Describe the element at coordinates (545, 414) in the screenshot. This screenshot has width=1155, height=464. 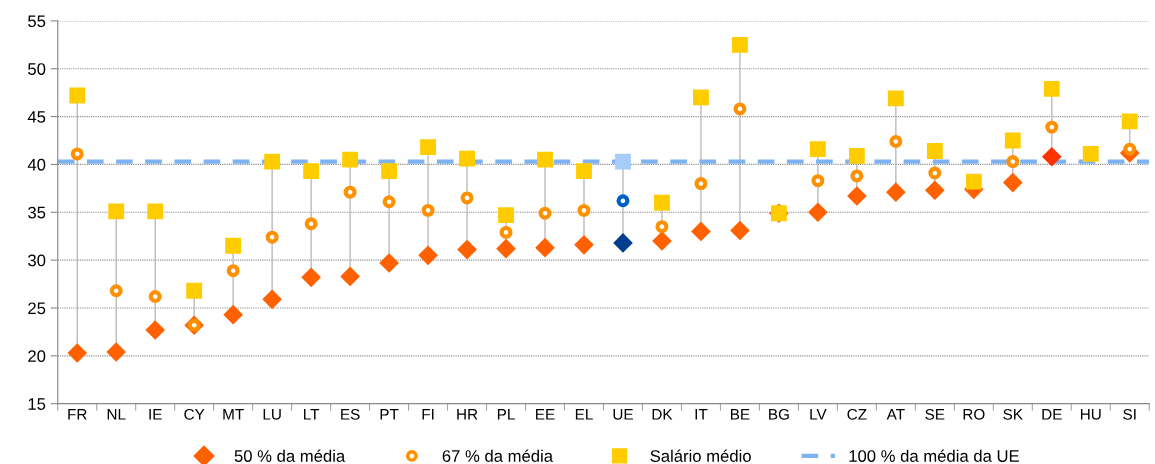
I see `x-tick-label: EE` at that location.